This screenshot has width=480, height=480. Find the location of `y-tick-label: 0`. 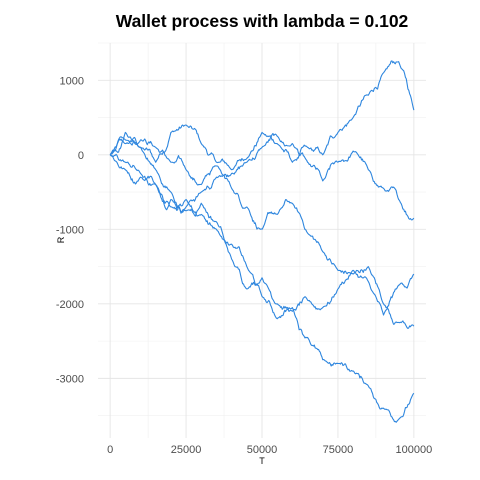

y-tick-label: 0 is located at coordinates (81, 156).